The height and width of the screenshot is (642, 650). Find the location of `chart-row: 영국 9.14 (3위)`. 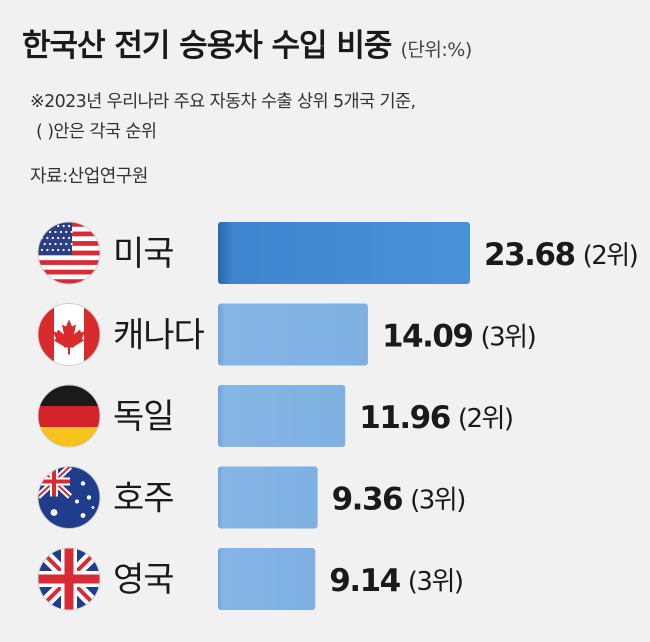

chart-row: 영국 9.14 (3위) is located at coordinates (250, 579).